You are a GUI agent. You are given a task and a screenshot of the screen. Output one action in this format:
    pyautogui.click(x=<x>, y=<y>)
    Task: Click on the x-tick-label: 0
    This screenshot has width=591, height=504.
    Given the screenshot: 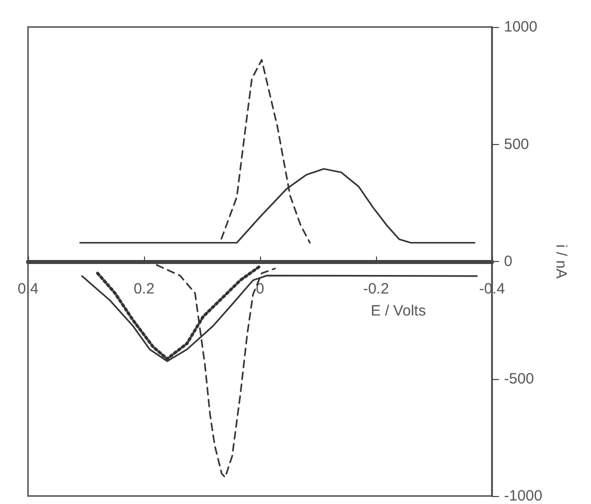 What is the action you would take?
    pyautogui.click(x=260, y=289)
    